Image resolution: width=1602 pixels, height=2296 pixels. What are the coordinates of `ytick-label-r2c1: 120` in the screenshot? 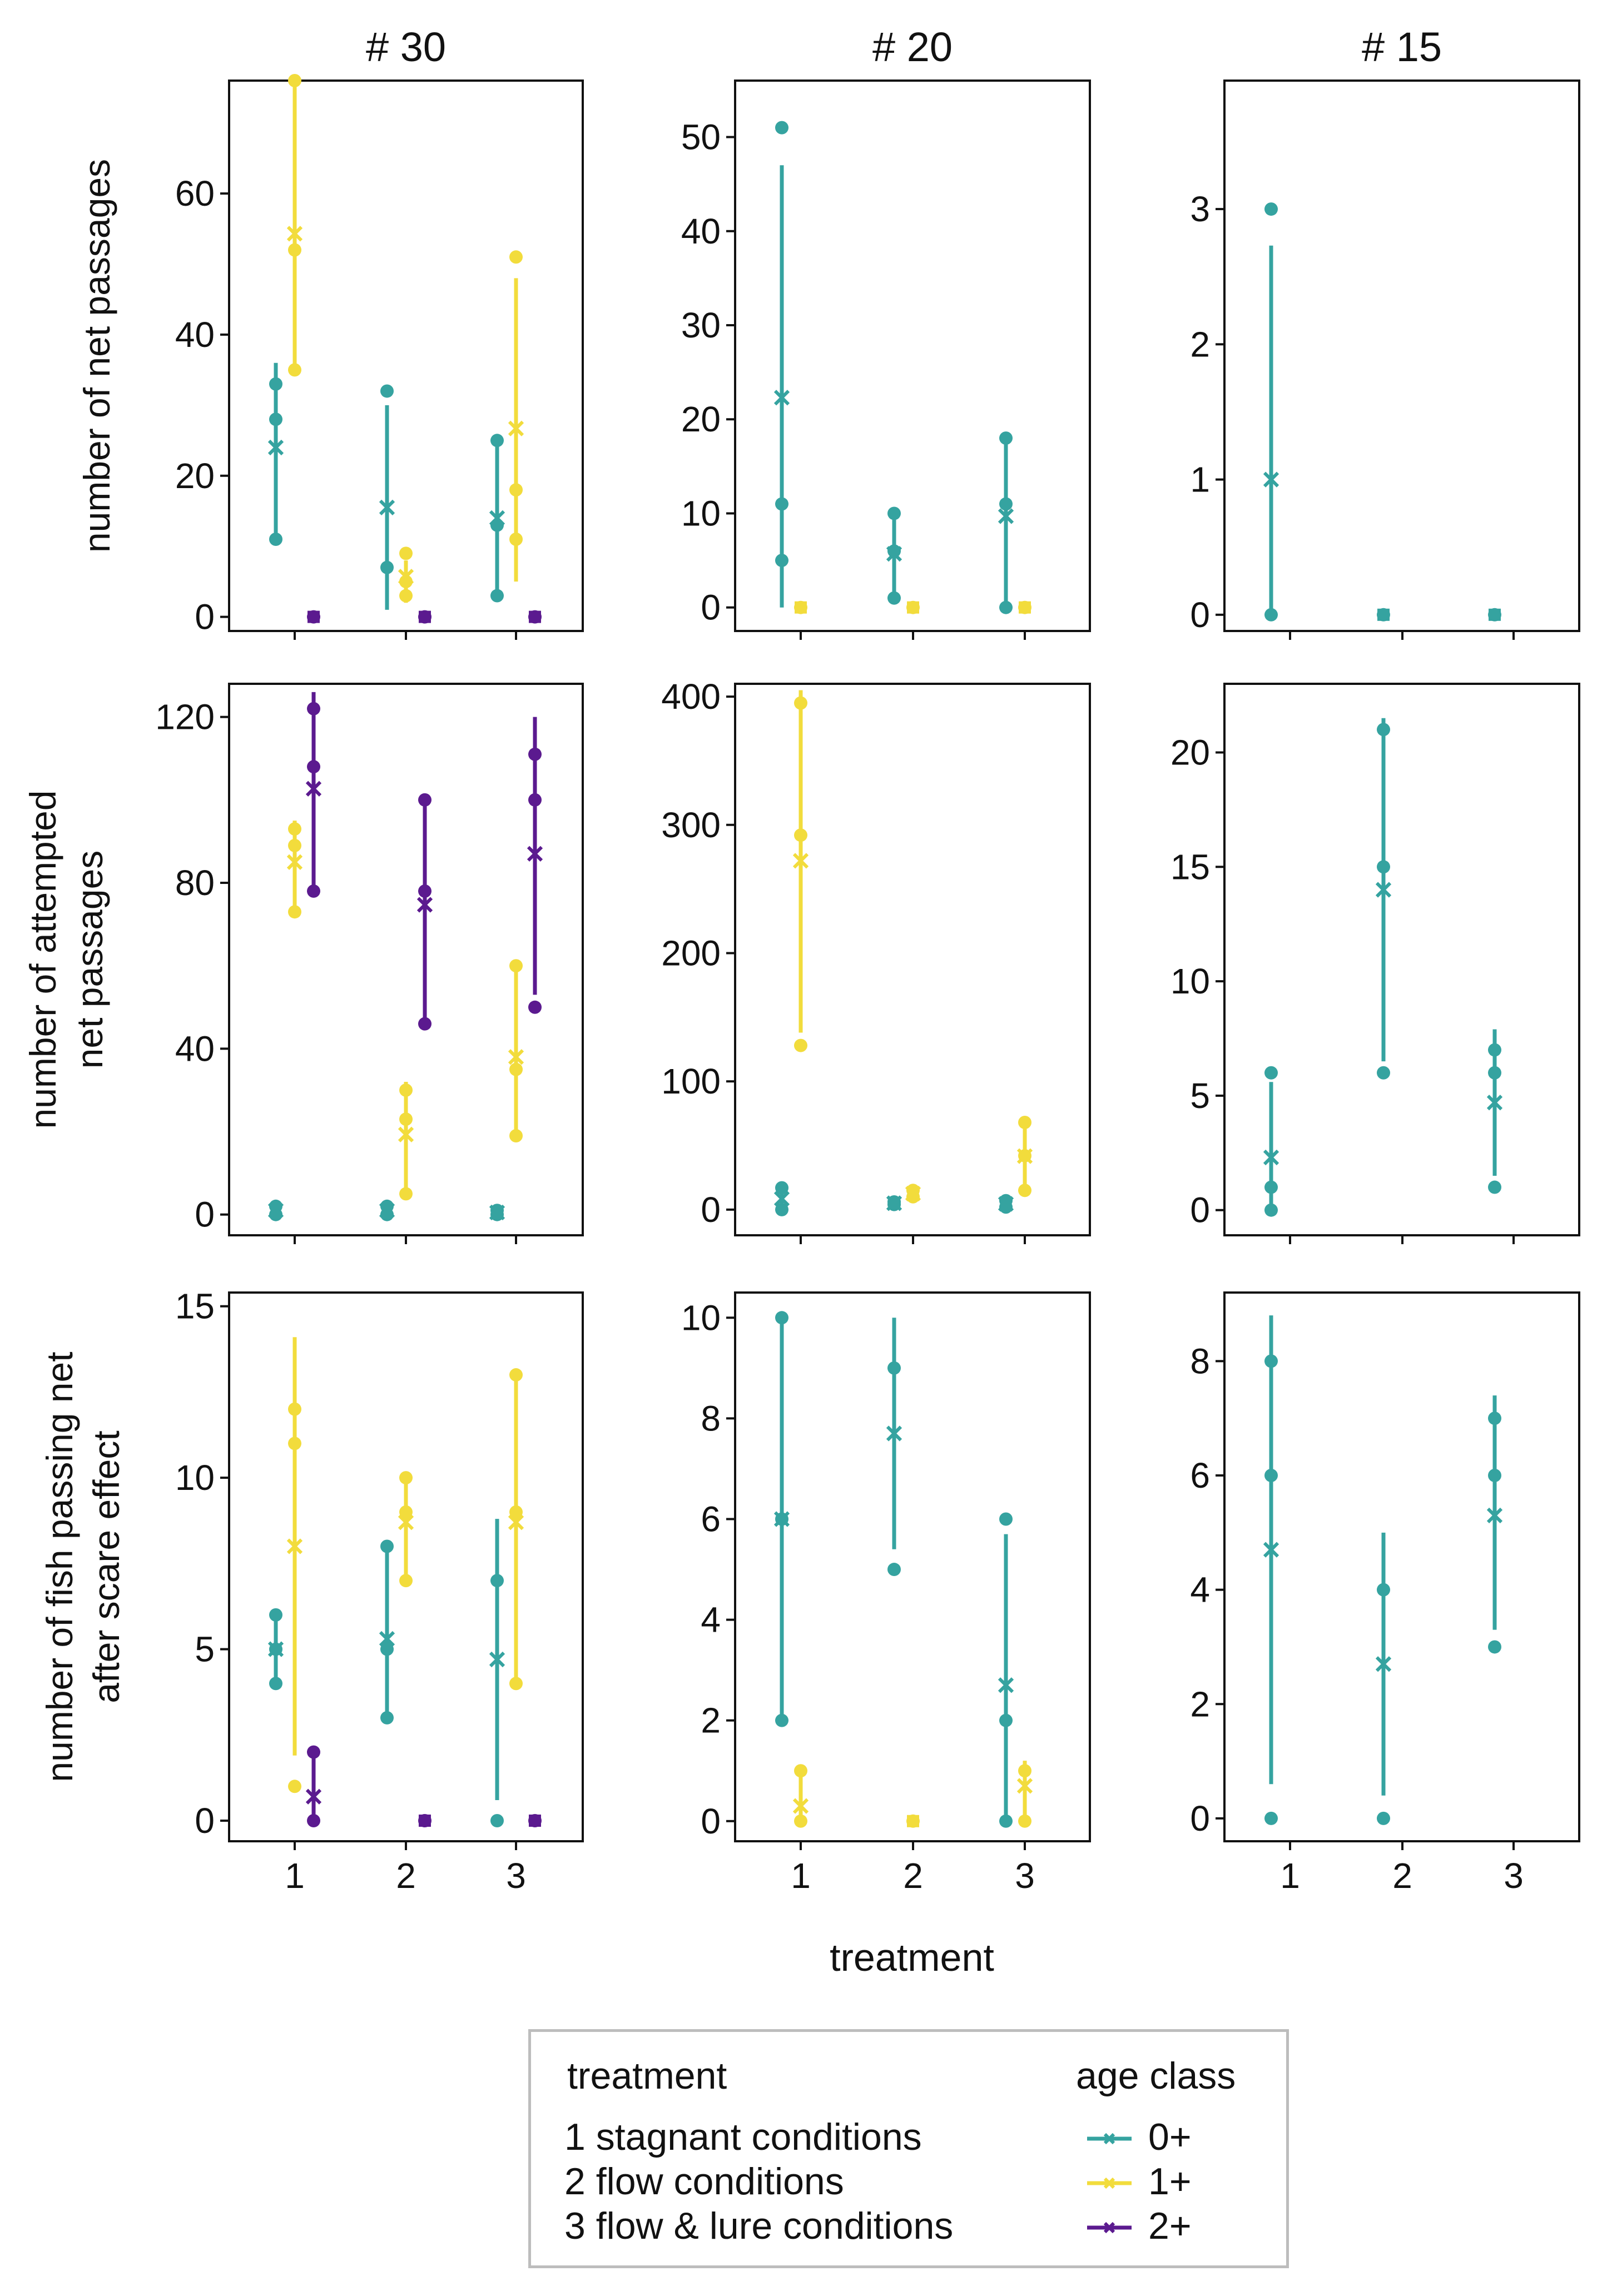 It's located at (185, 717).